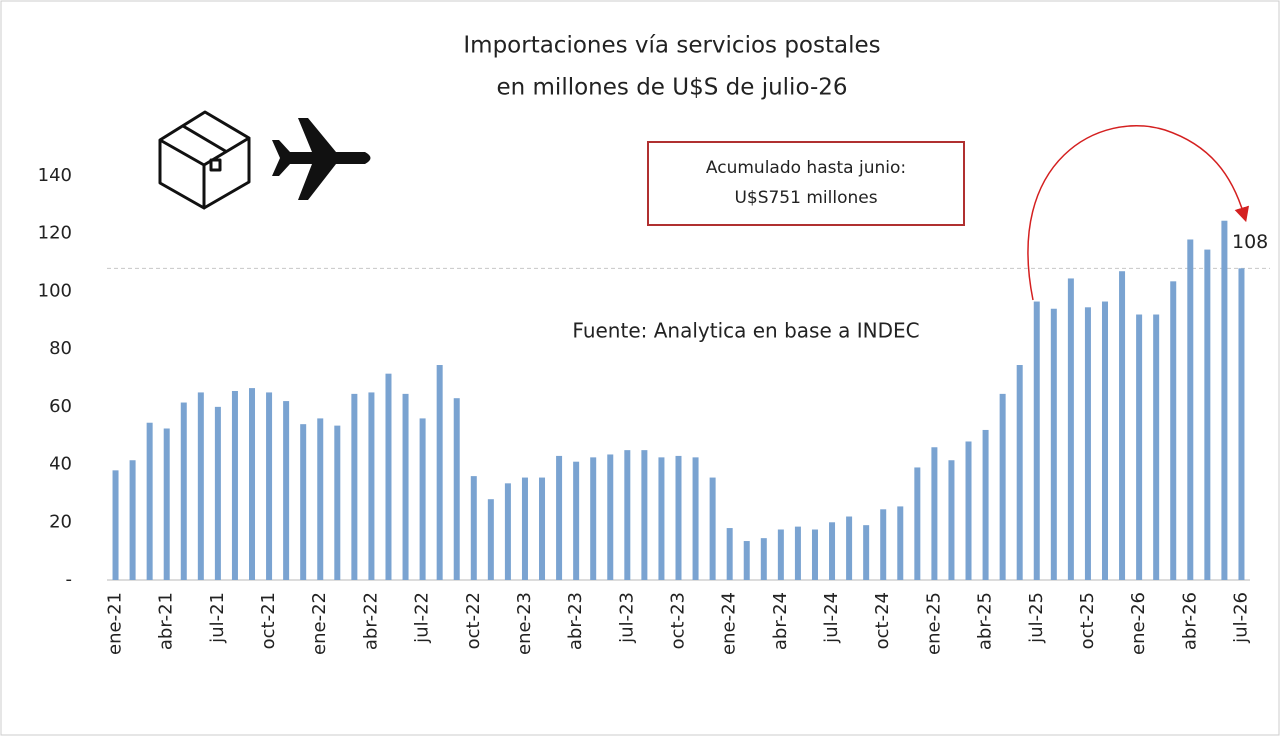 This screenshot has height=736, width=1280. Describe the element at coordinates (1087, 620) in the screenshot. I see `x-tick-label: oct-25` at that location.